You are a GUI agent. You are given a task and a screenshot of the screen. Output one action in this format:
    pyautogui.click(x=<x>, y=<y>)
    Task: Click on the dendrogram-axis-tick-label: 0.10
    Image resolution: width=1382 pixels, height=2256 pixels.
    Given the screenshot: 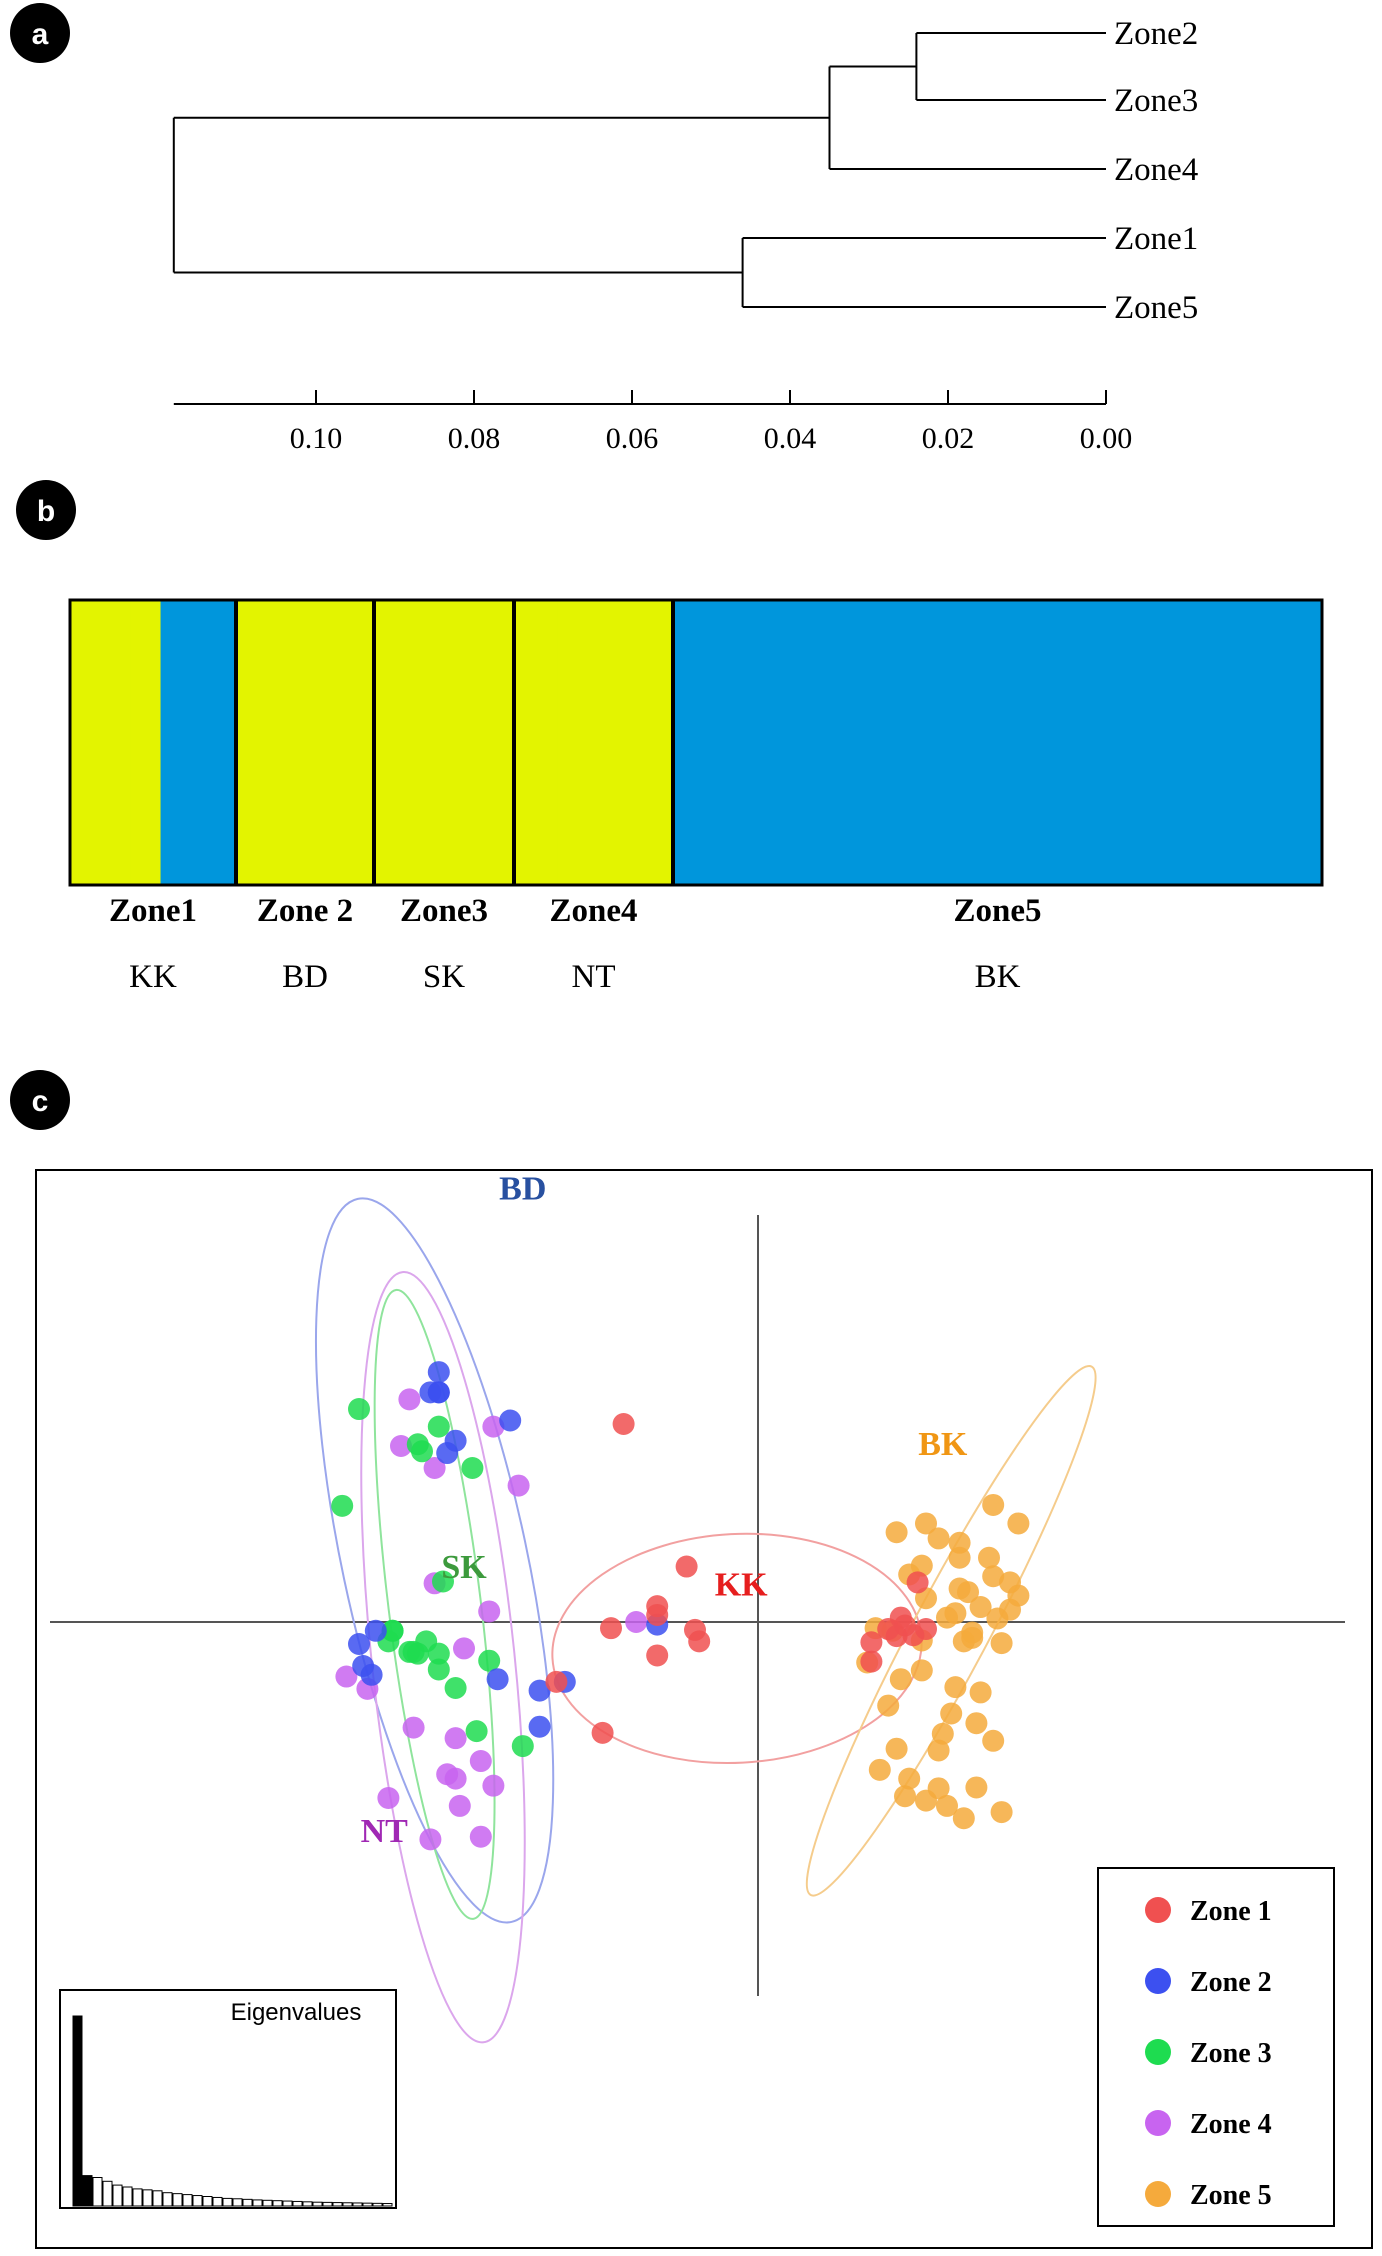 What is the action you would take?
    pyautogui.click(x=316, y=438)
    